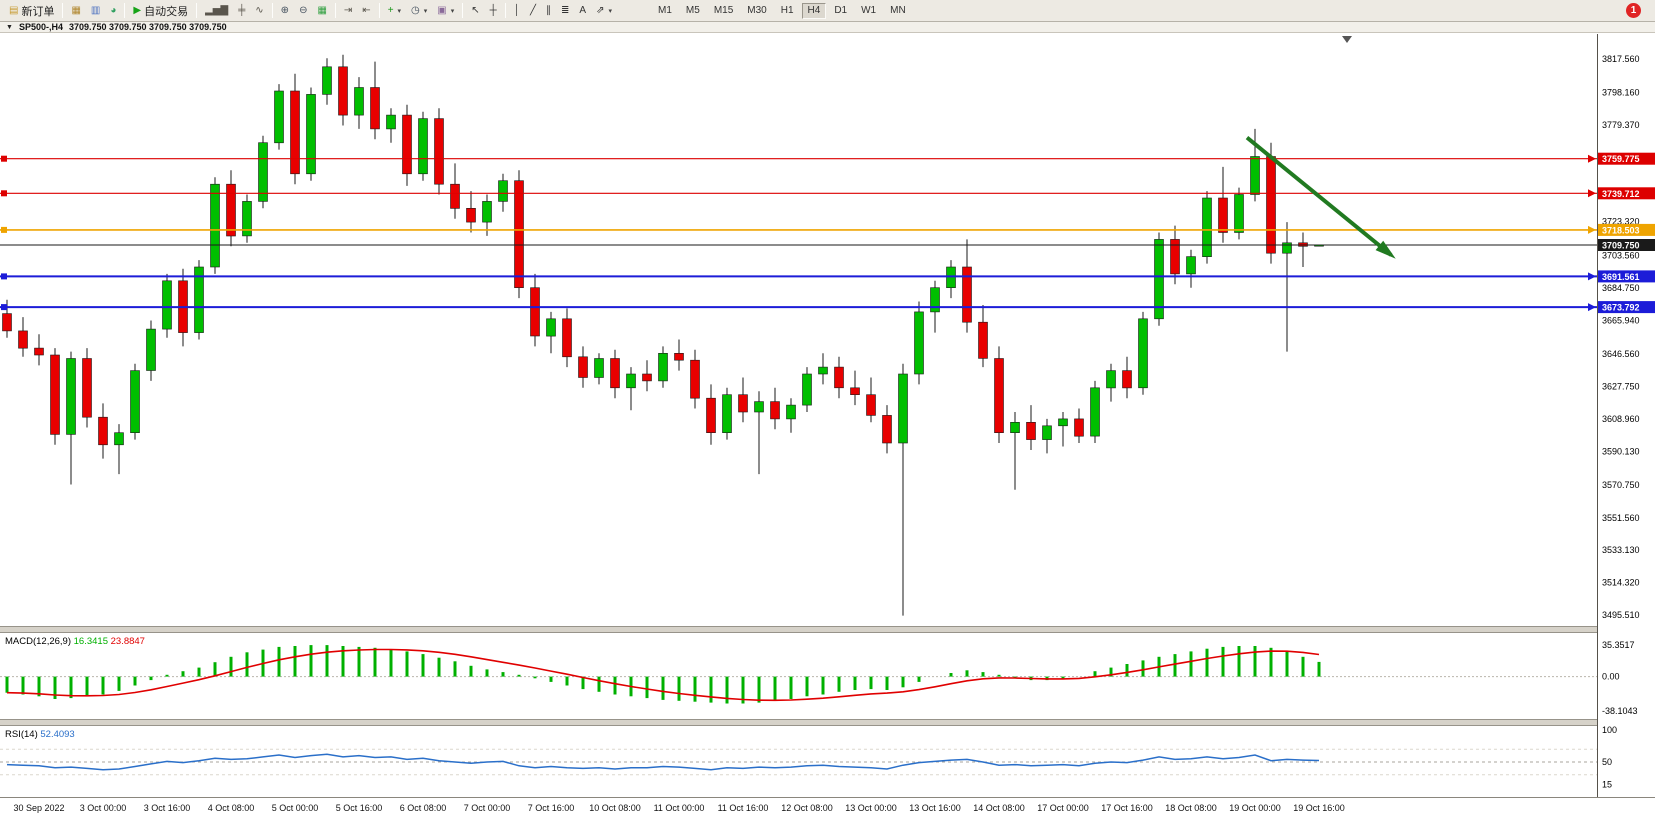  I want to click on timeframe-m5-button: M5, so click(692, 10).